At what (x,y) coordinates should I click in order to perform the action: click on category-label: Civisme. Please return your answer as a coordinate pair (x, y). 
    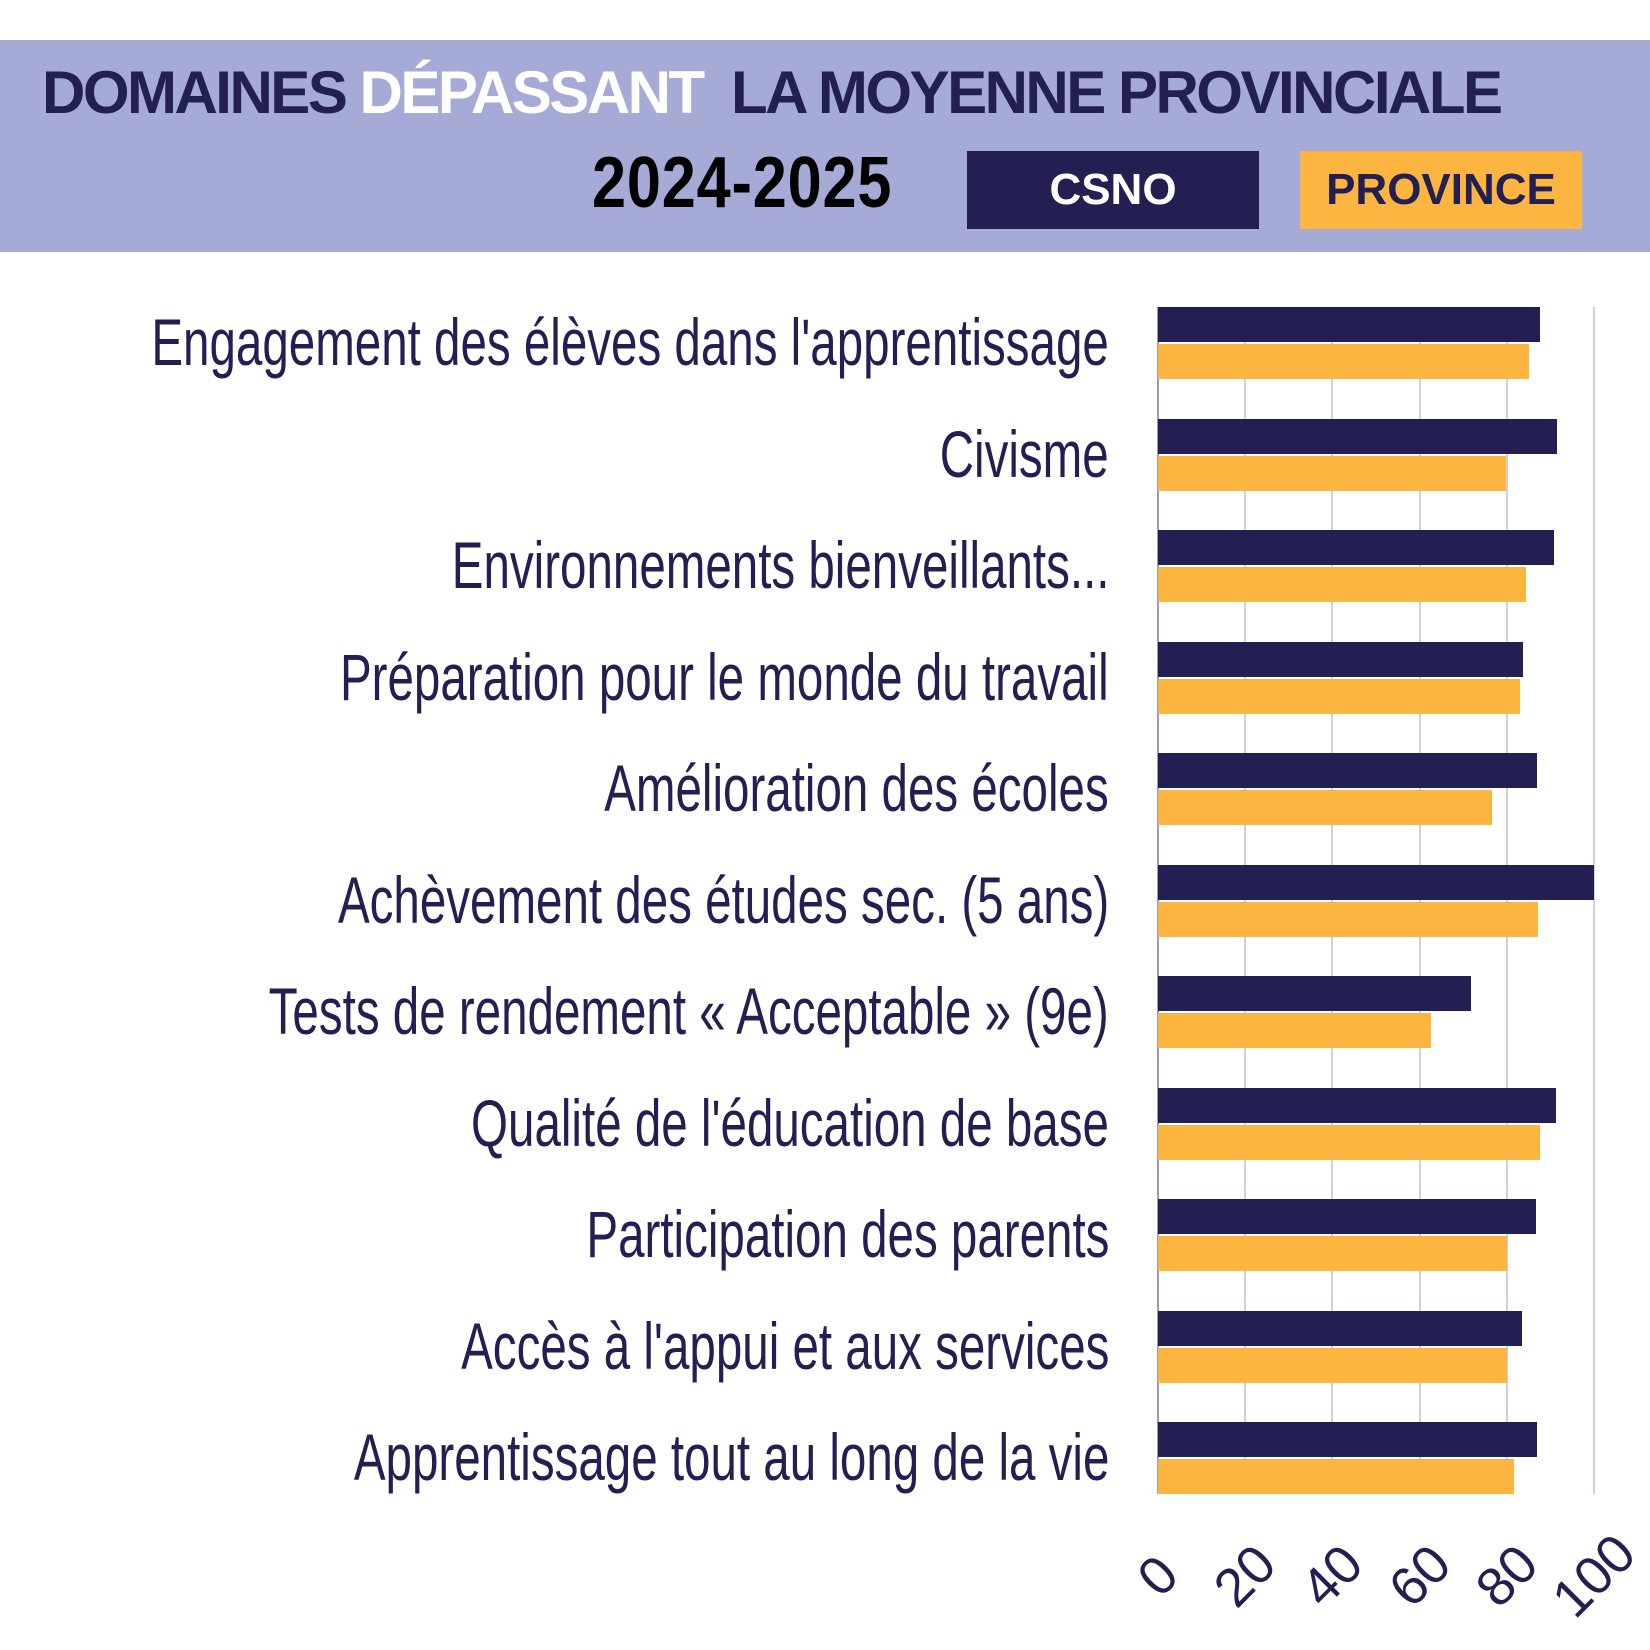
    Looking at the image, I should click on (1024, 453).